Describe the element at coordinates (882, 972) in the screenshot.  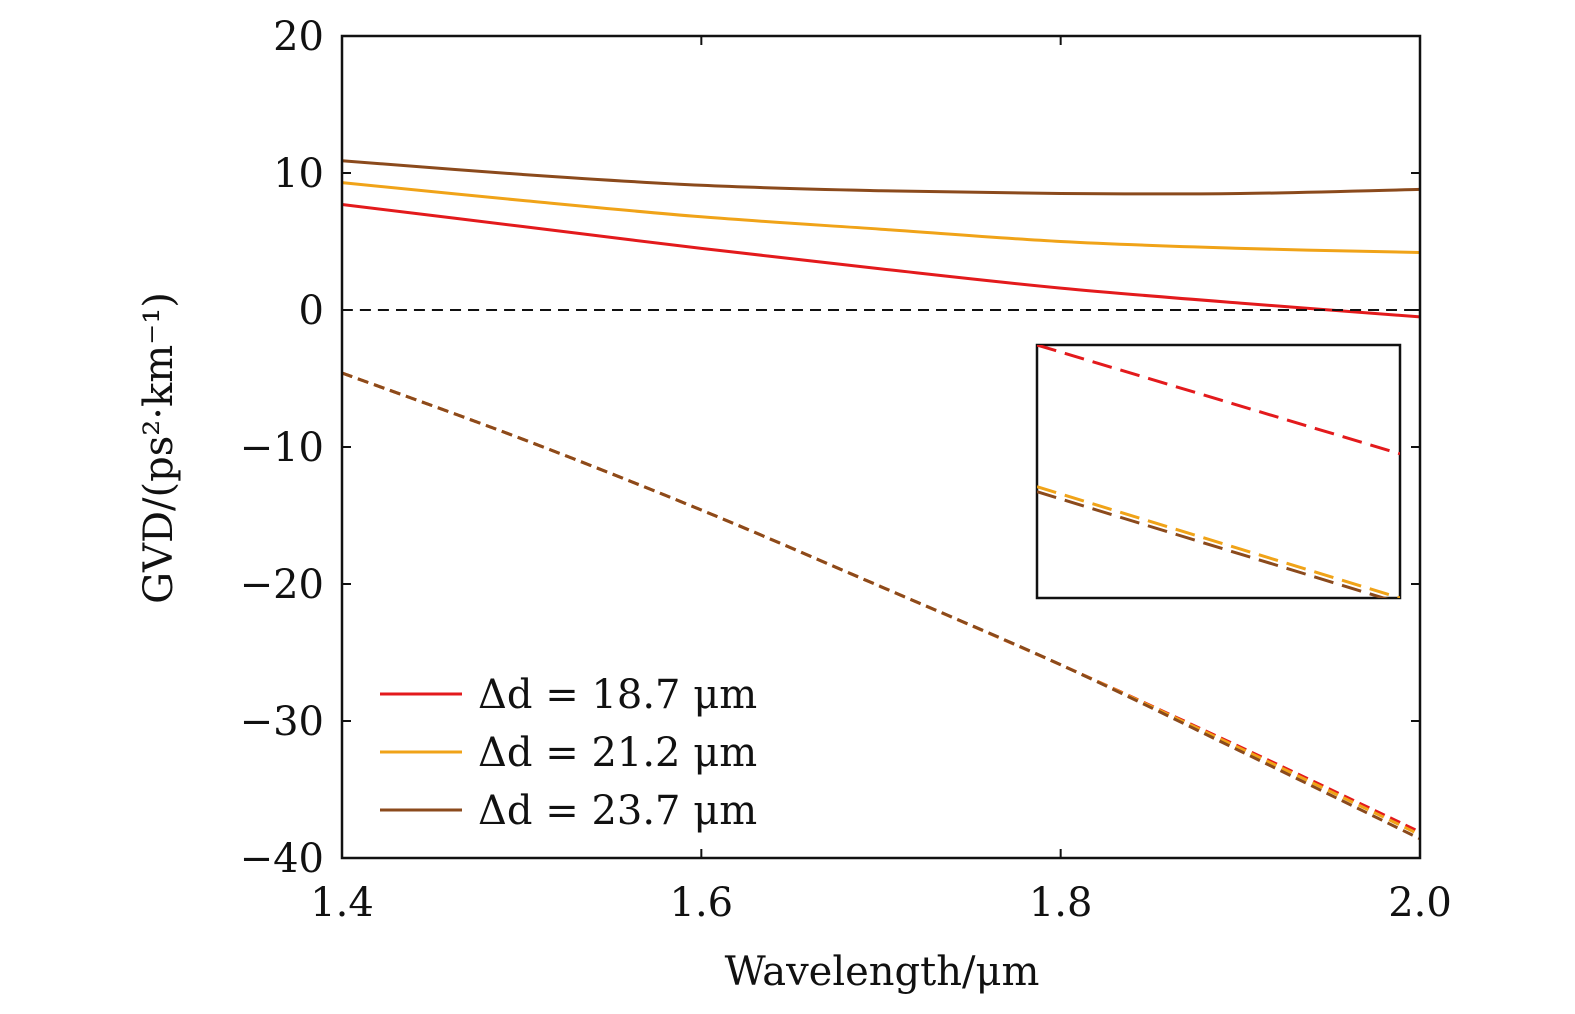
I see `x-axis-label: Wavelength/μm` at that location.